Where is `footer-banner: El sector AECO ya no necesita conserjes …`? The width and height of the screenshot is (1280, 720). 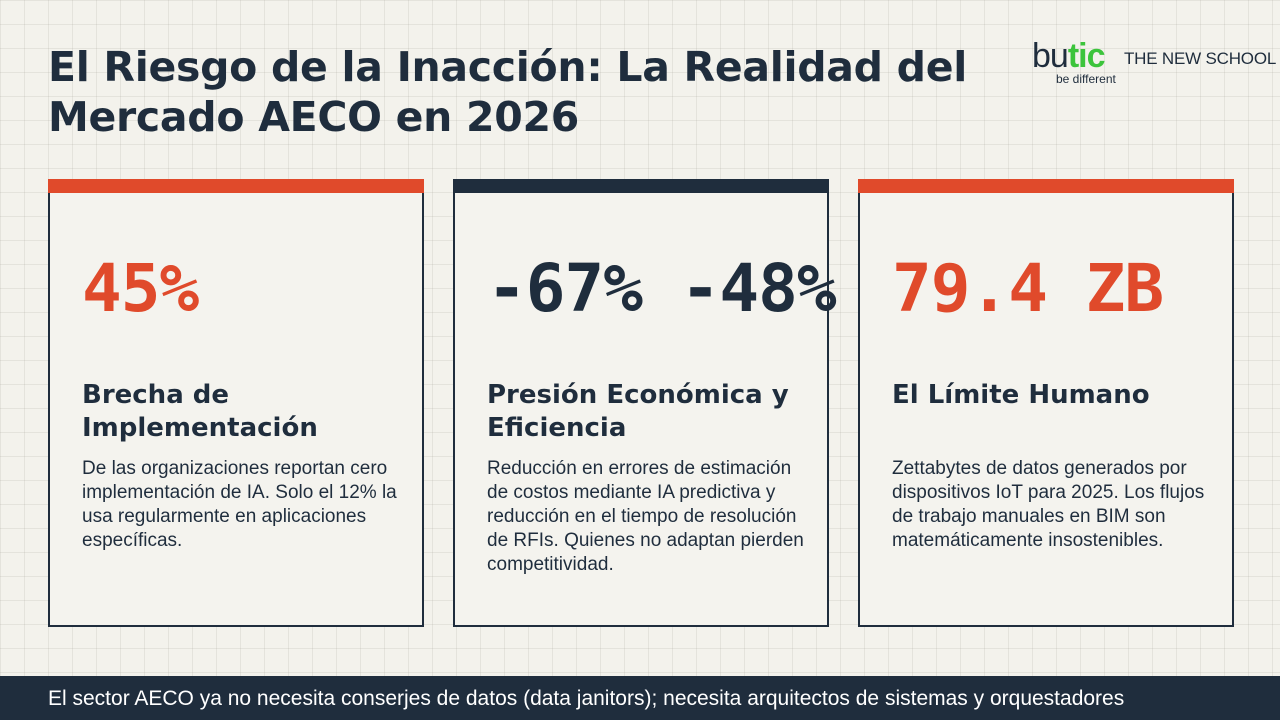 footer-banner: El sector AECO ya no necesita conserjes … is located at coordinates (640, 698).